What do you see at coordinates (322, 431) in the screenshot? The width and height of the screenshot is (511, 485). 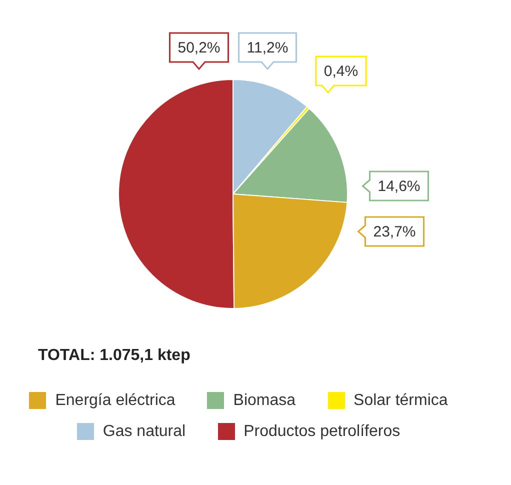 I see `legend-label: Productos petrolíferos` at bounding box center [322, 431].